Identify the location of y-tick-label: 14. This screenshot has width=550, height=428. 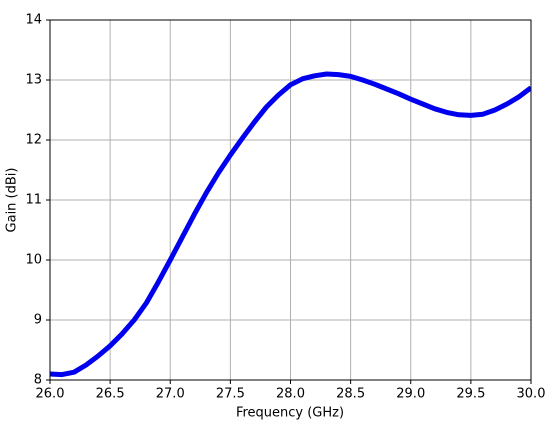
(33, 20).